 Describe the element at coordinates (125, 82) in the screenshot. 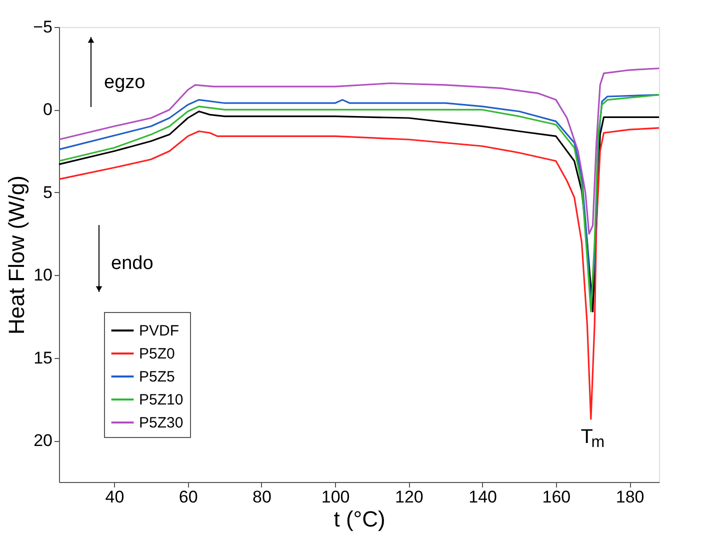

I see `annotation: egzo` at that location.